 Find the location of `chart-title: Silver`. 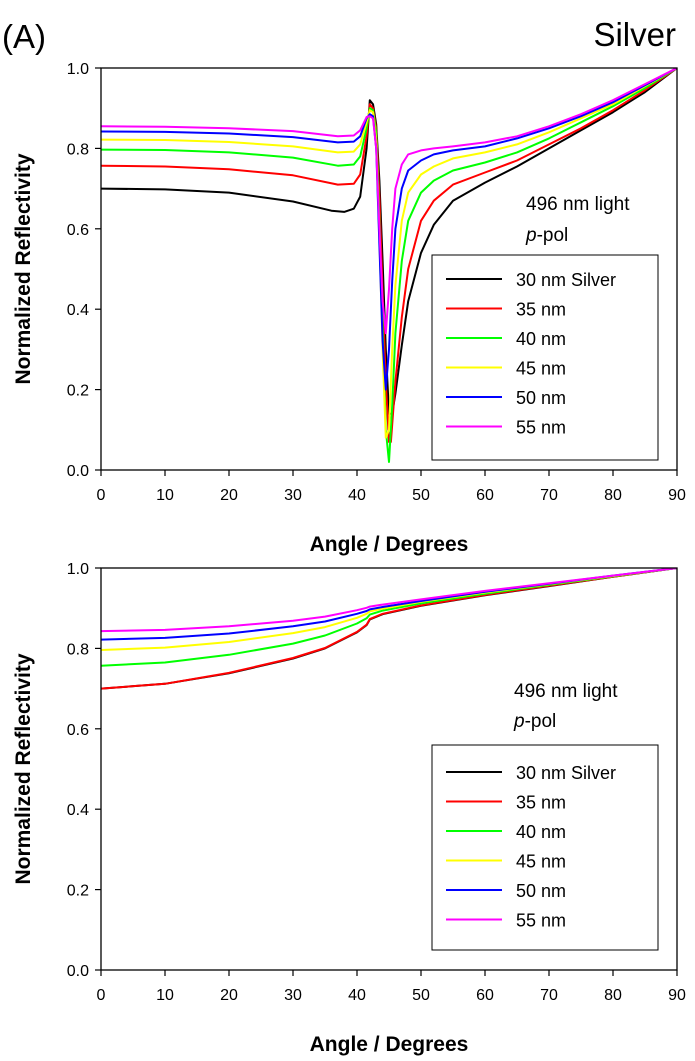

chart-title: Silver is located at coordinates (634, 34).